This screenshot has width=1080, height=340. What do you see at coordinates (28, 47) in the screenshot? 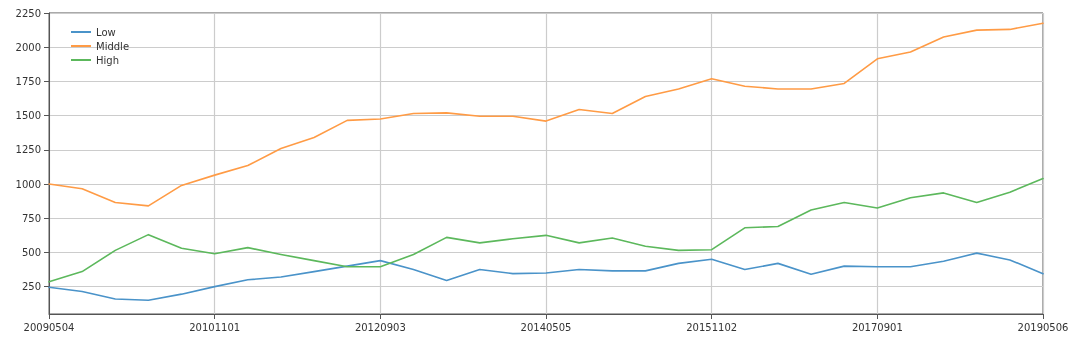
I see `y-tick-label: 2000` at bounding box center [28, 47].